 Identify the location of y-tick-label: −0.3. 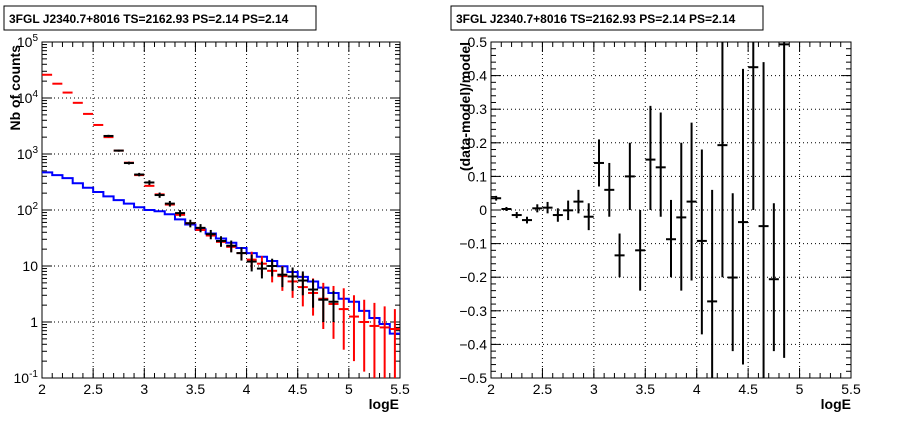
(473, 311).